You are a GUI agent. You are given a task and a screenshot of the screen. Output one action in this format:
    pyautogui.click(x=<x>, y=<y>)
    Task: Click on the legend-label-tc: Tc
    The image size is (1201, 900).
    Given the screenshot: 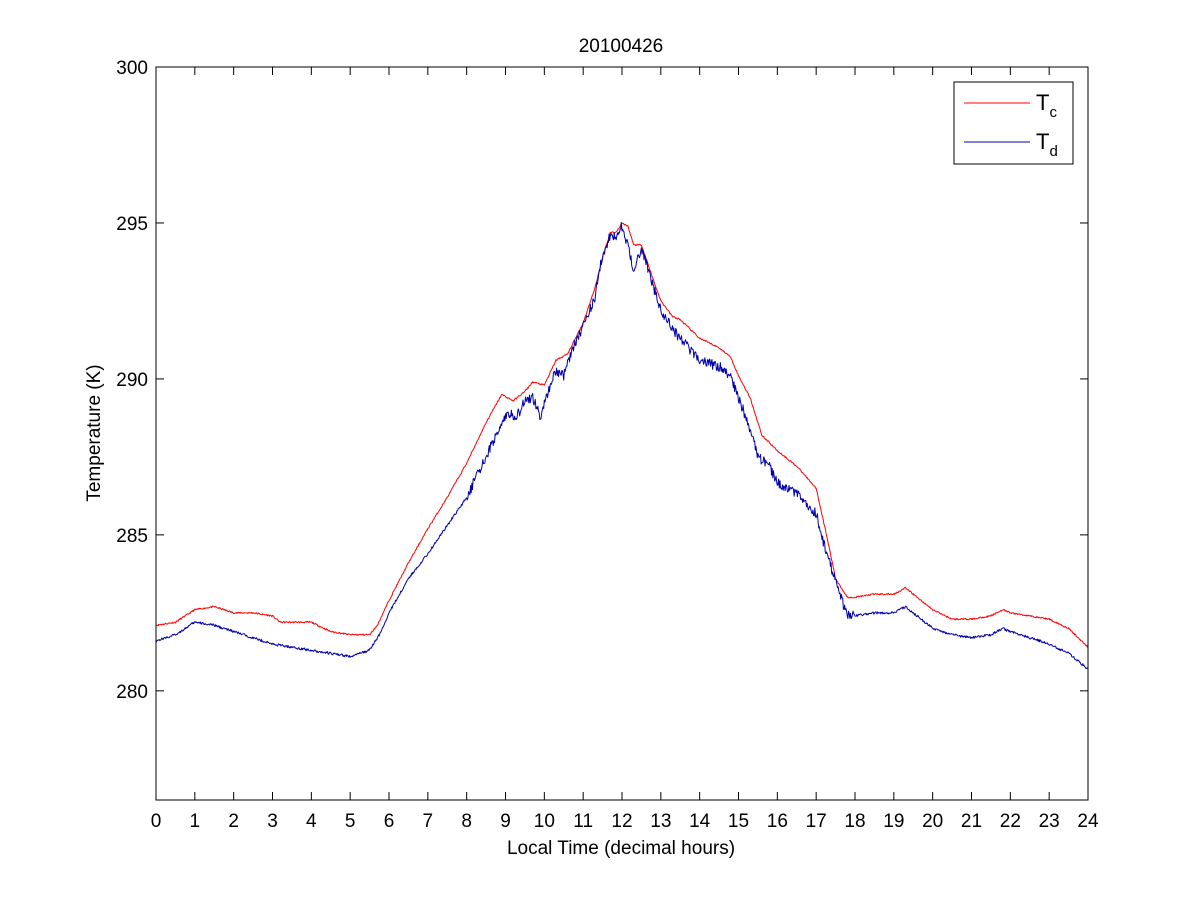 What is the action you would take?
    pyautogui.click(x=1046, y=105)
    